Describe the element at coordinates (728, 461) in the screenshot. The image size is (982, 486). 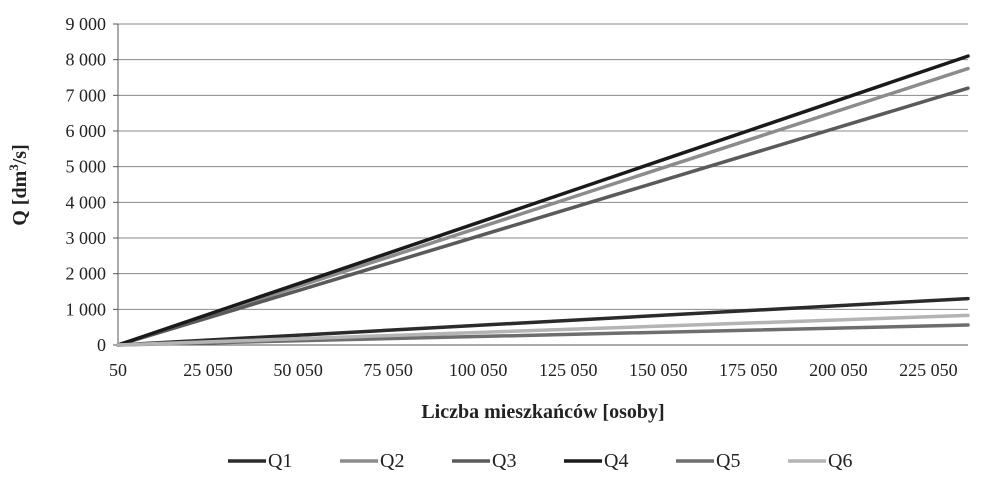
I see `legend-label-q5: Q5` at that location.